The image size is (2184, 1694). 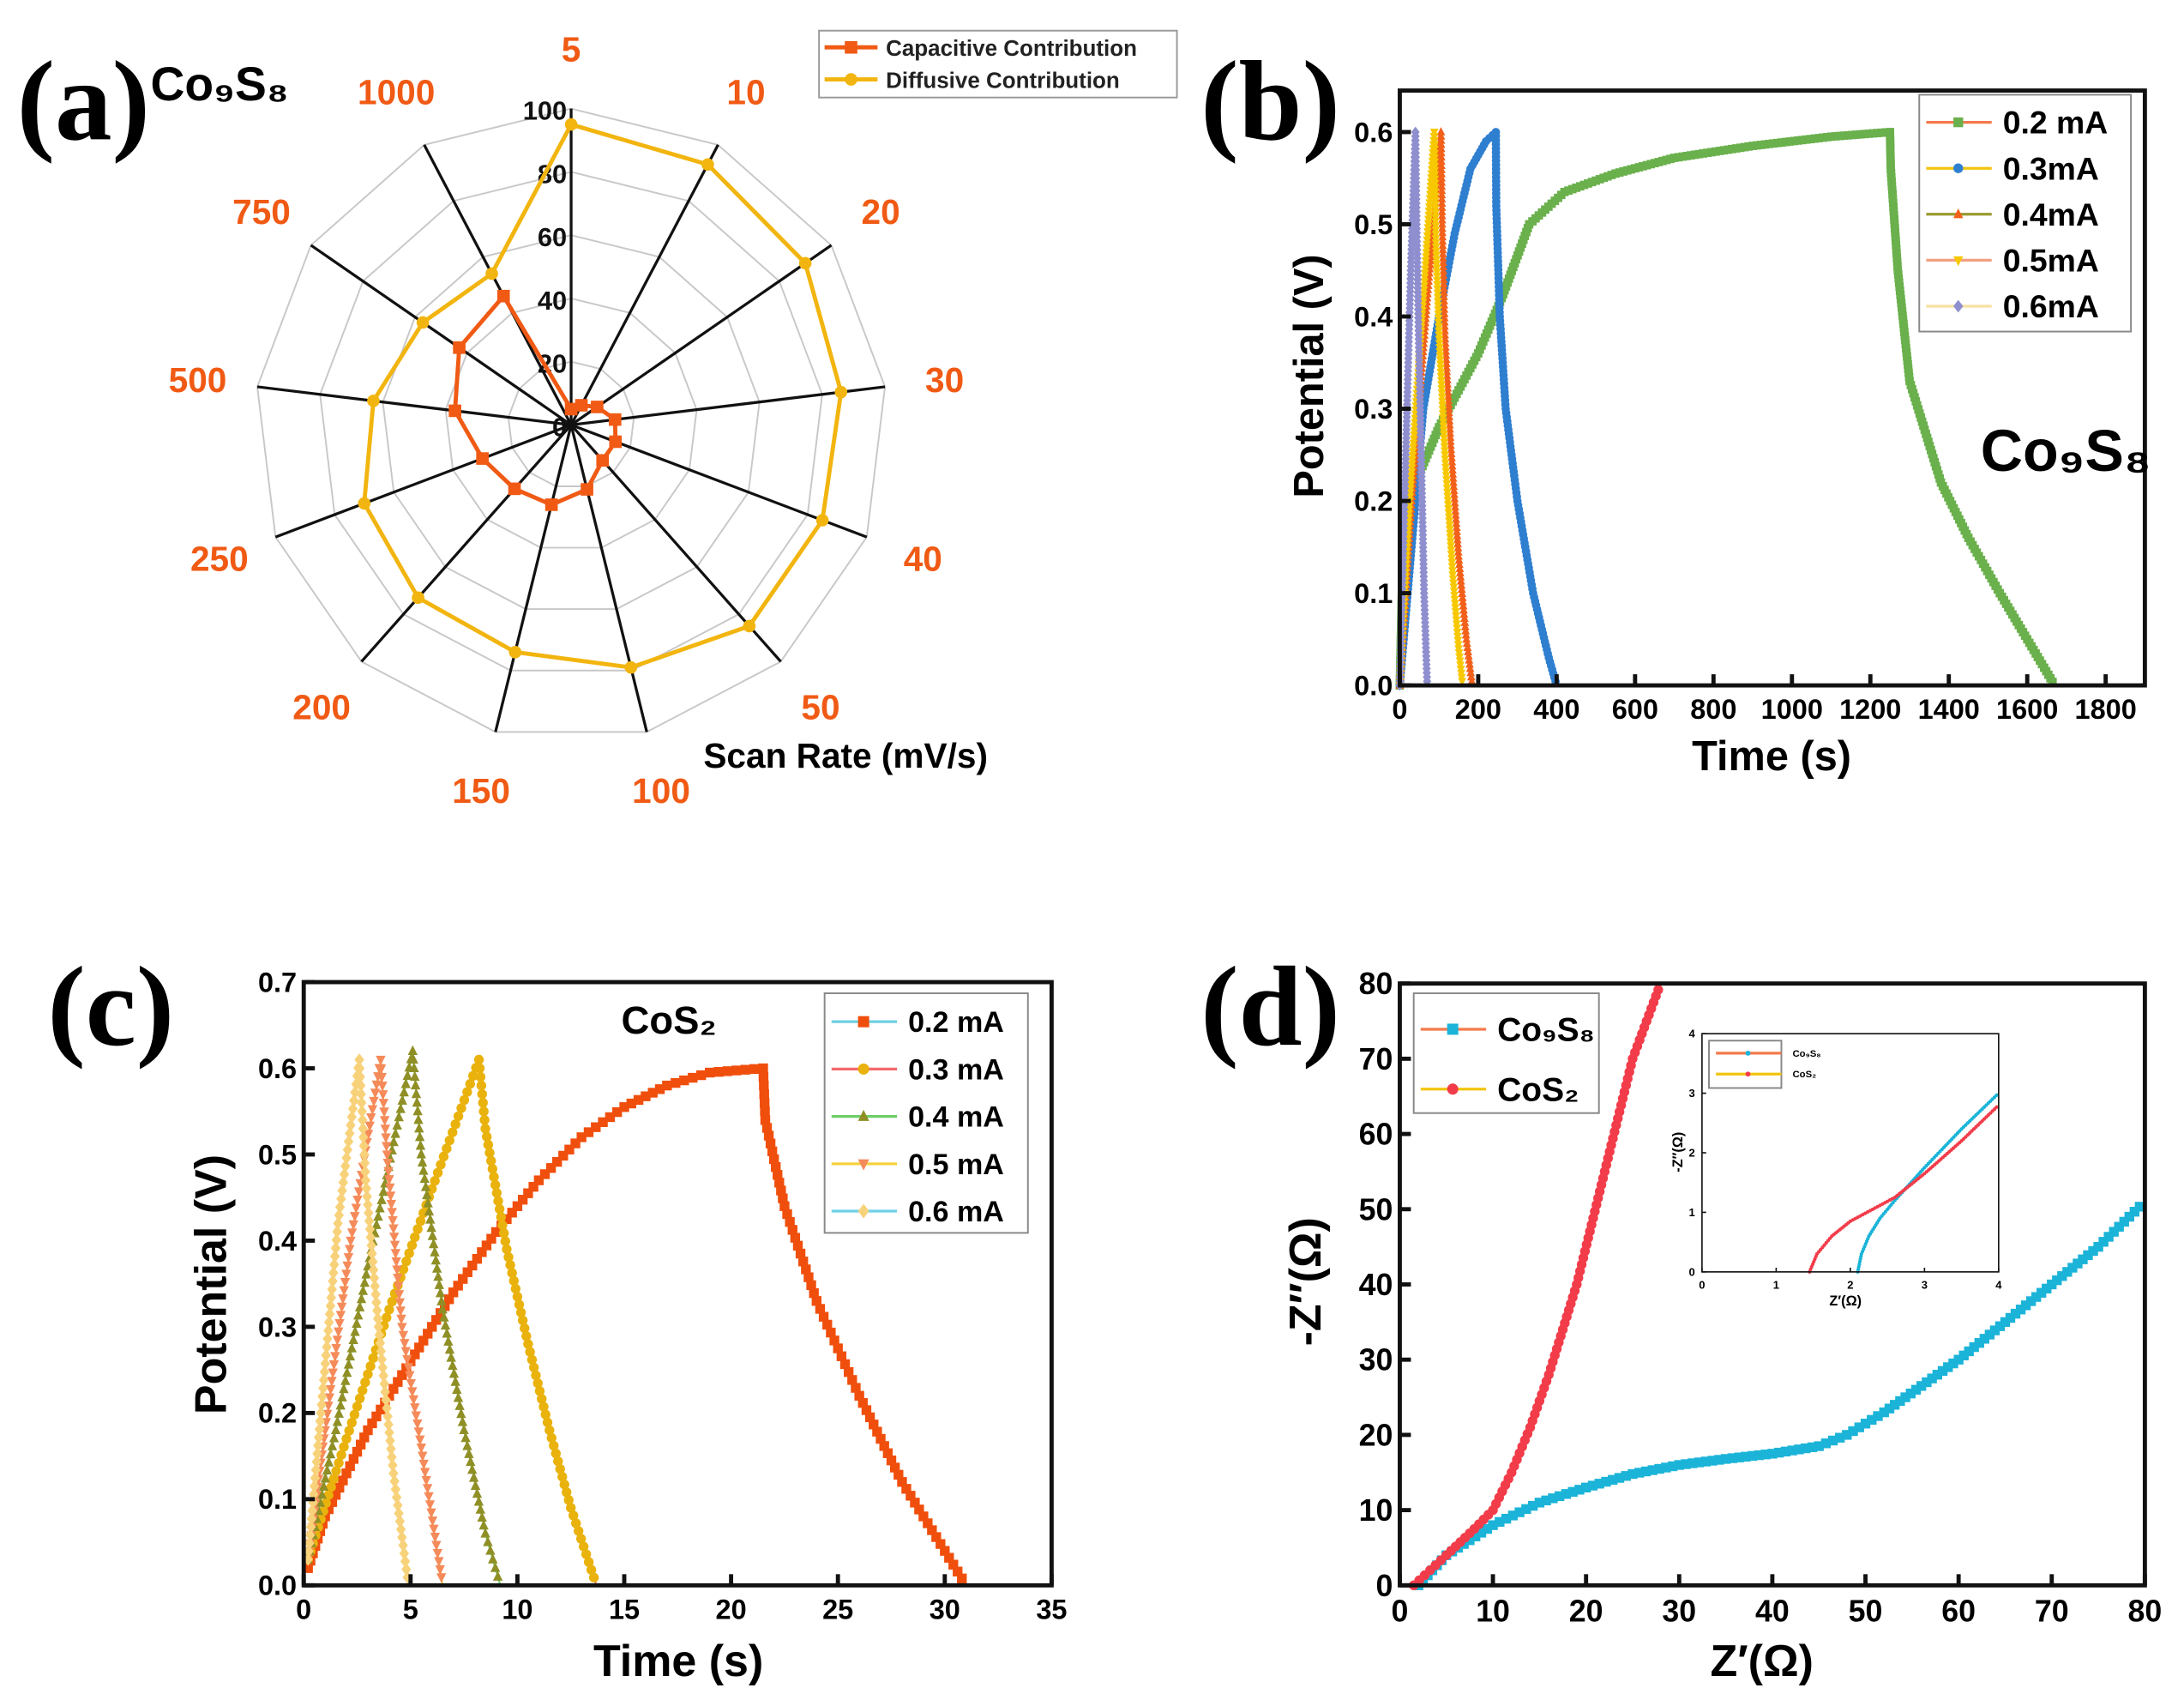 What do you see at coordinates (923, 559) in the screenshot?
I see `category-label: 40` at bounding box center [923, 559].